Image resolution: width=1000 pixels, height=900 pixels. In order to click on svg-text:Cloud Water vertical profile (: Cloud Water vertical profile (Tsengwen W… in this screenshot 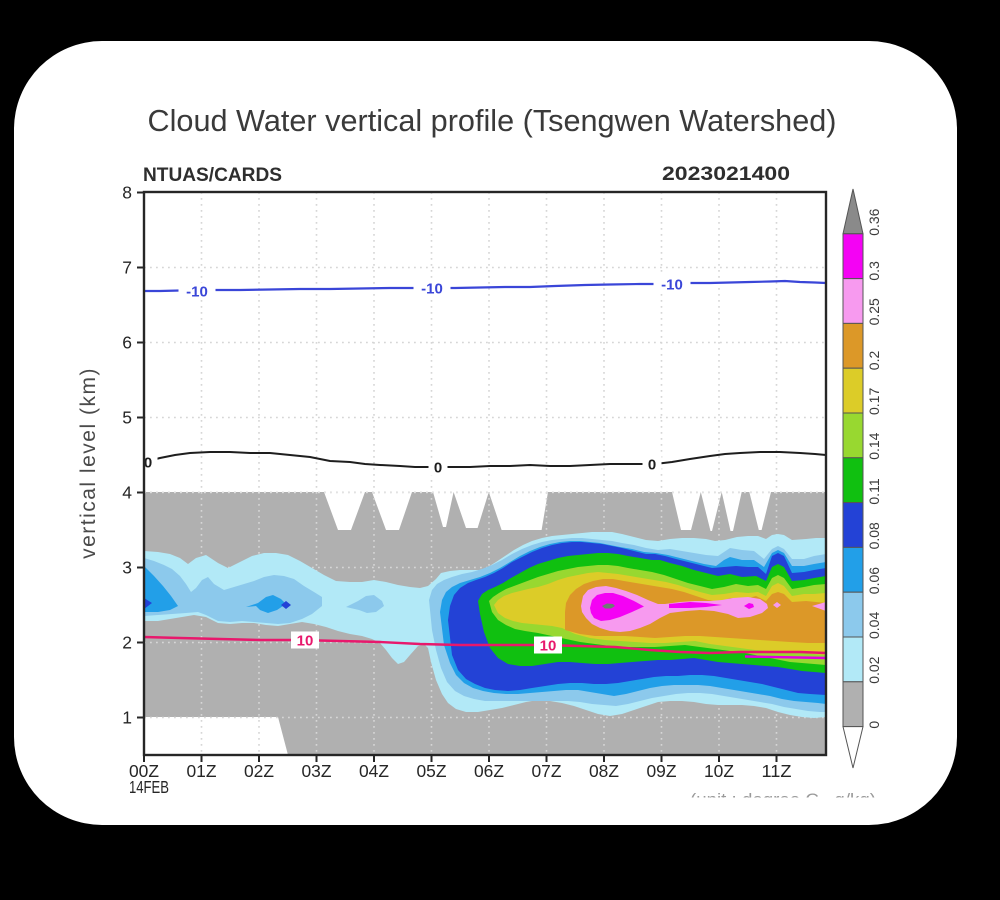, I will do `click(492, 120)`.